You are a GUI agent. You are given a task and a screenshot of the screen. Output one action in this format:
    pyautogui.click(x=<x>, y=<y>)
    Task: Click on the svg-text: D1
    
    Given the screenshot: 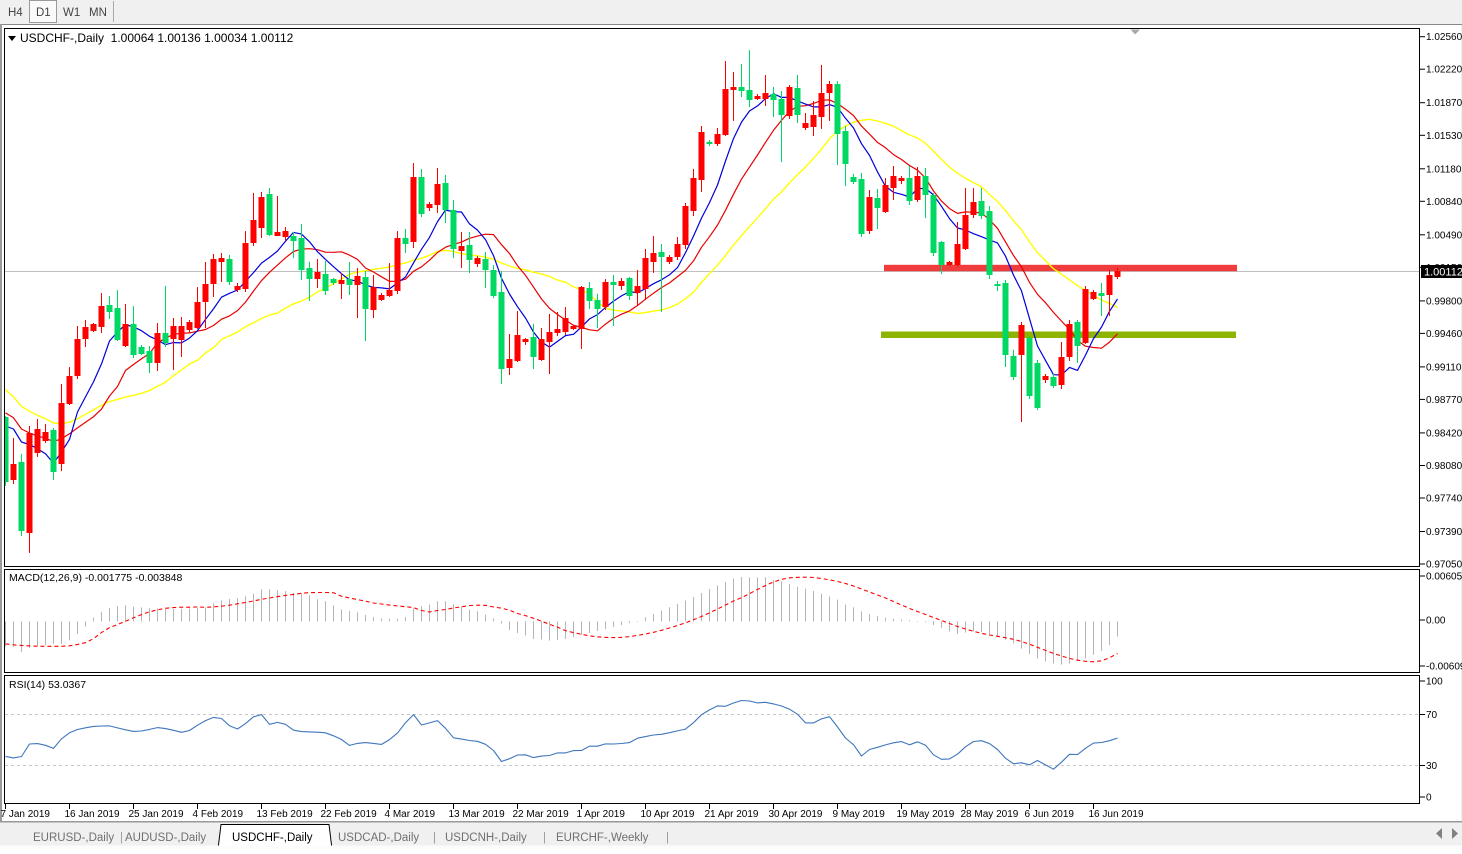 What is the action you would take?
    pyautogui.click(x=43, y=13)
    